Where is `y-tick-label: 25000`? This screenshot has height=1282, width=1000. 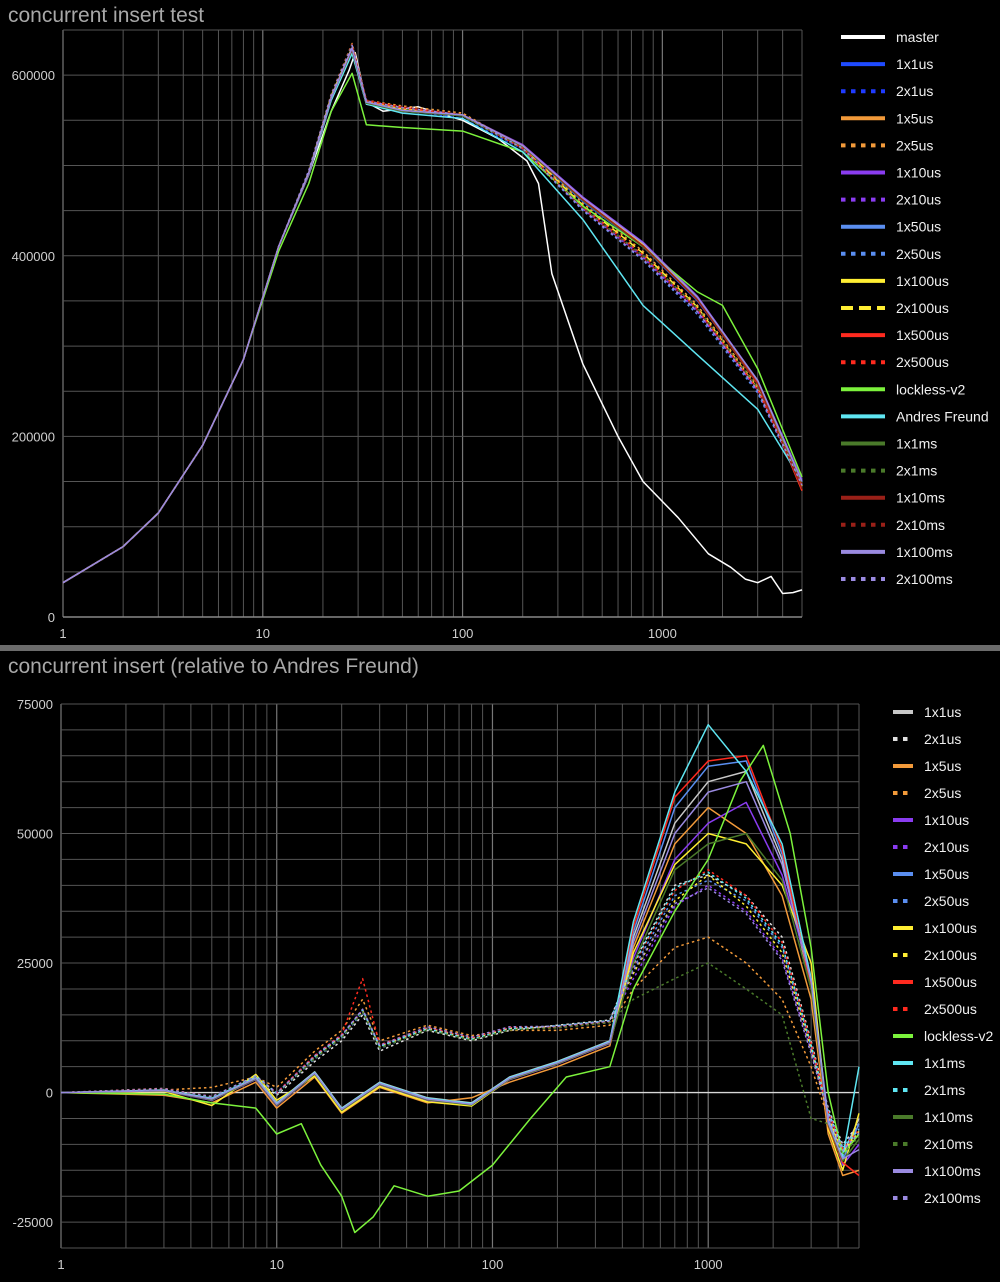
y-tick-label: 25000 is located at coordinates (35, 963).